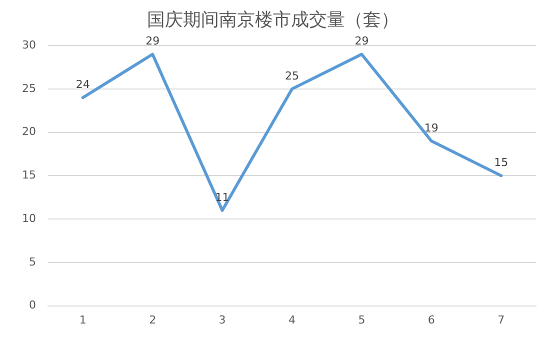  I want to click on y-tick-label: 15, so click(29, 175).